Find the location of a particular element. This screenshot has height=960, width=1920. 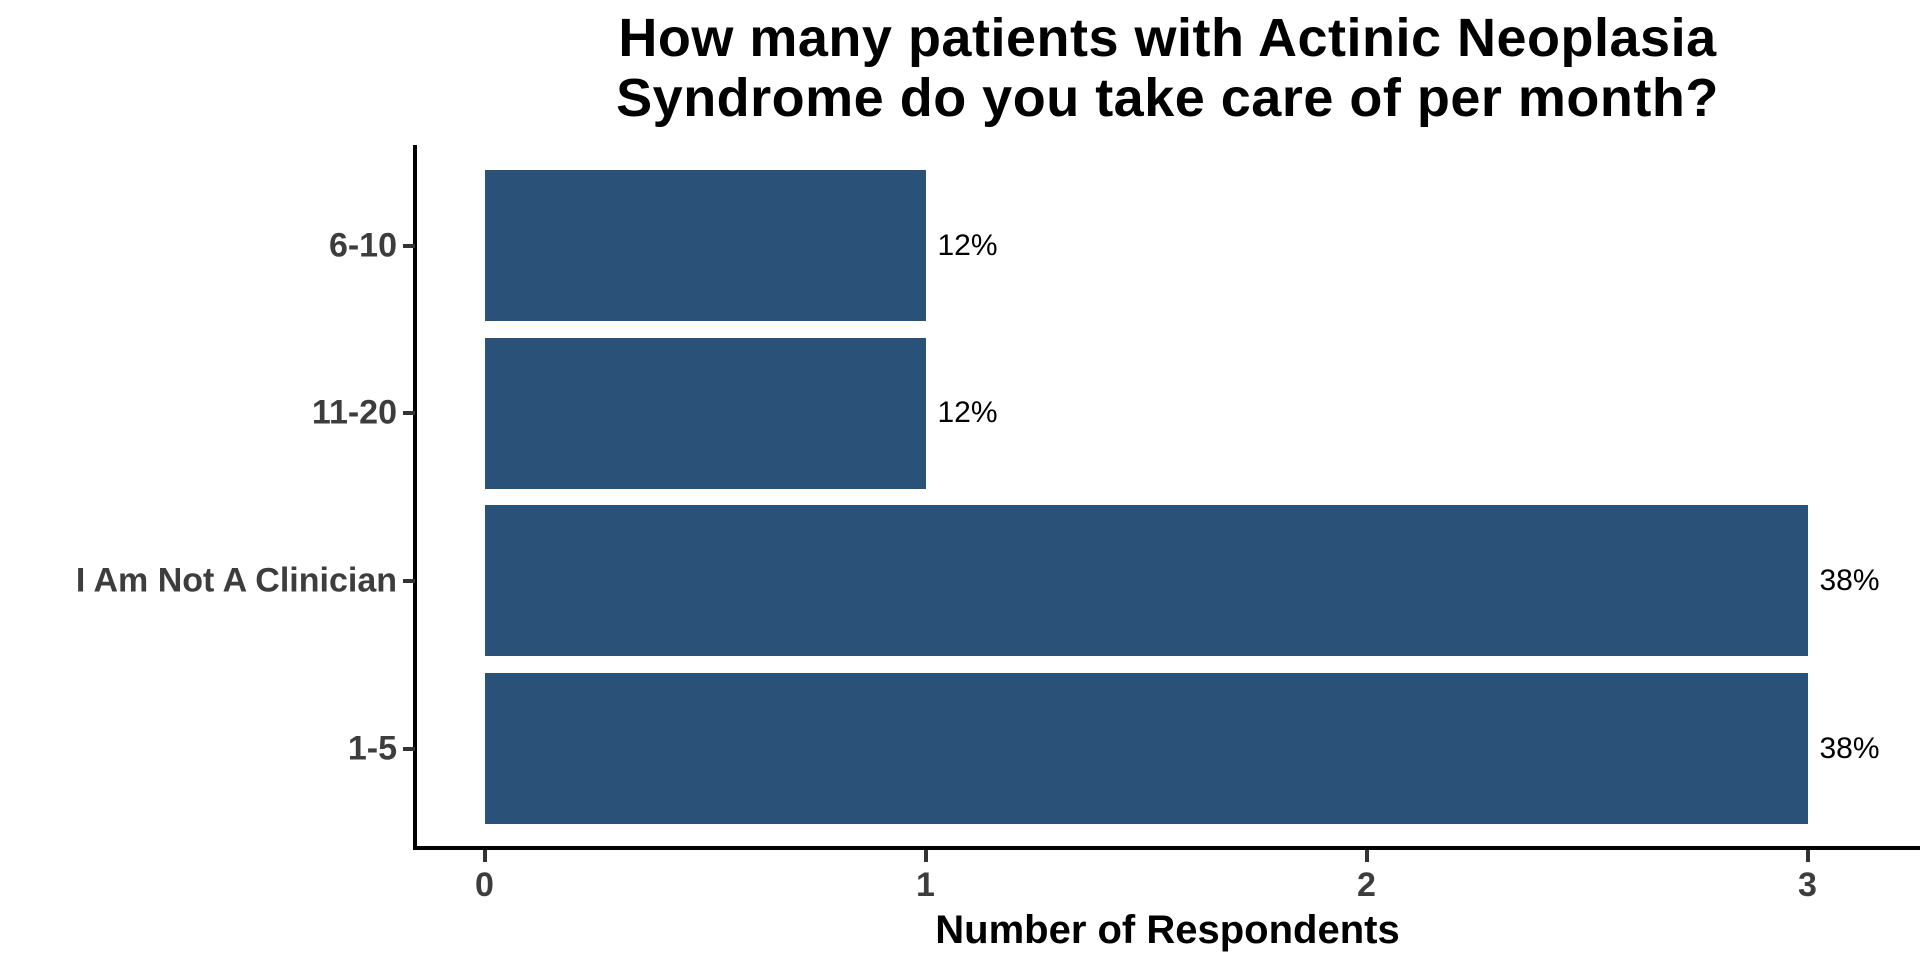

x-axis-tick-label: 1 is located at coordinates (925, 885).